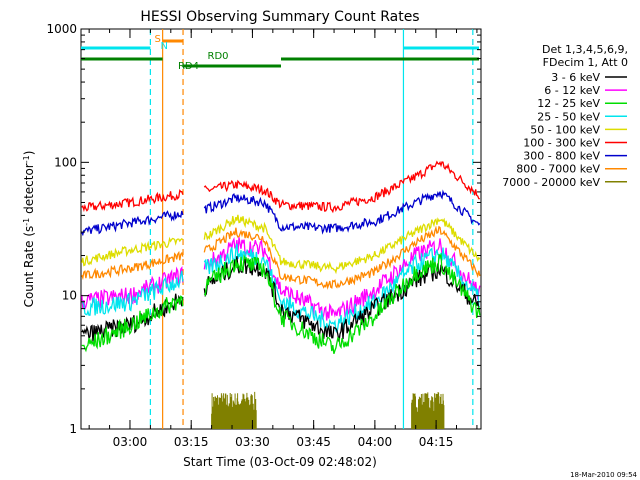  I want to click on footer-date: 18-Mar-2010 09:54, so click(603, 475).